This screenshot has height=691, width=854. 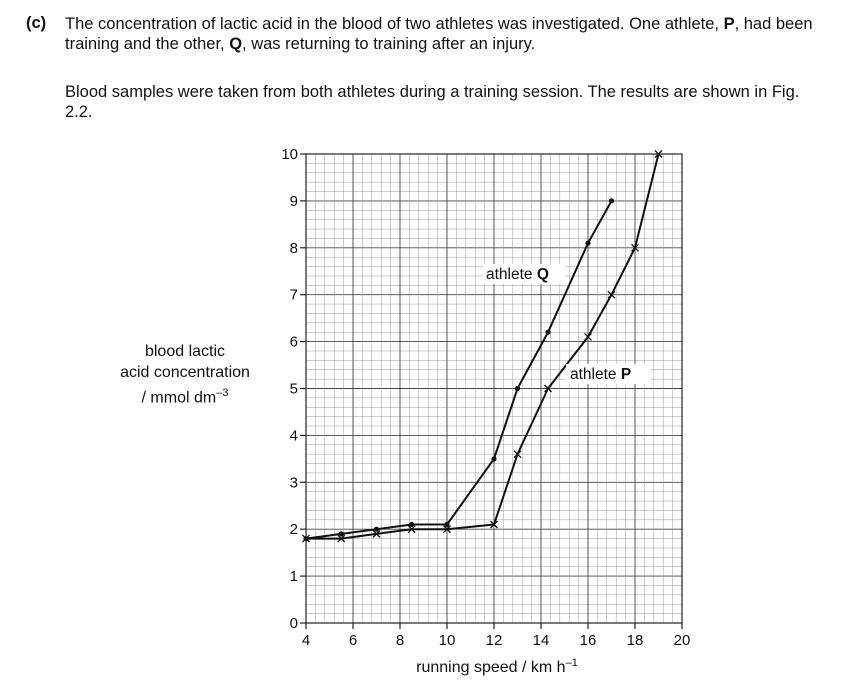 What do you see at coordinates (588, 640) in the screenshot?
I see `x-tick-label: 16` at bounding box center [588, 640].